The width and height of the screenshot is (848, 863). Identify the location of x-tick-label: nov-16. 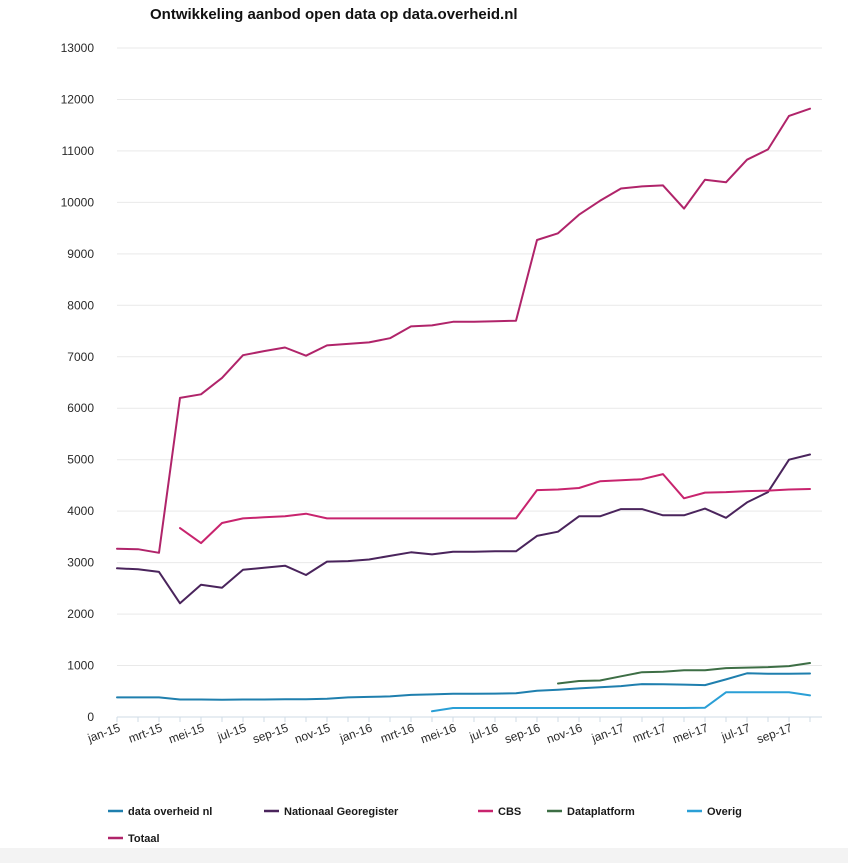
(565, 734).